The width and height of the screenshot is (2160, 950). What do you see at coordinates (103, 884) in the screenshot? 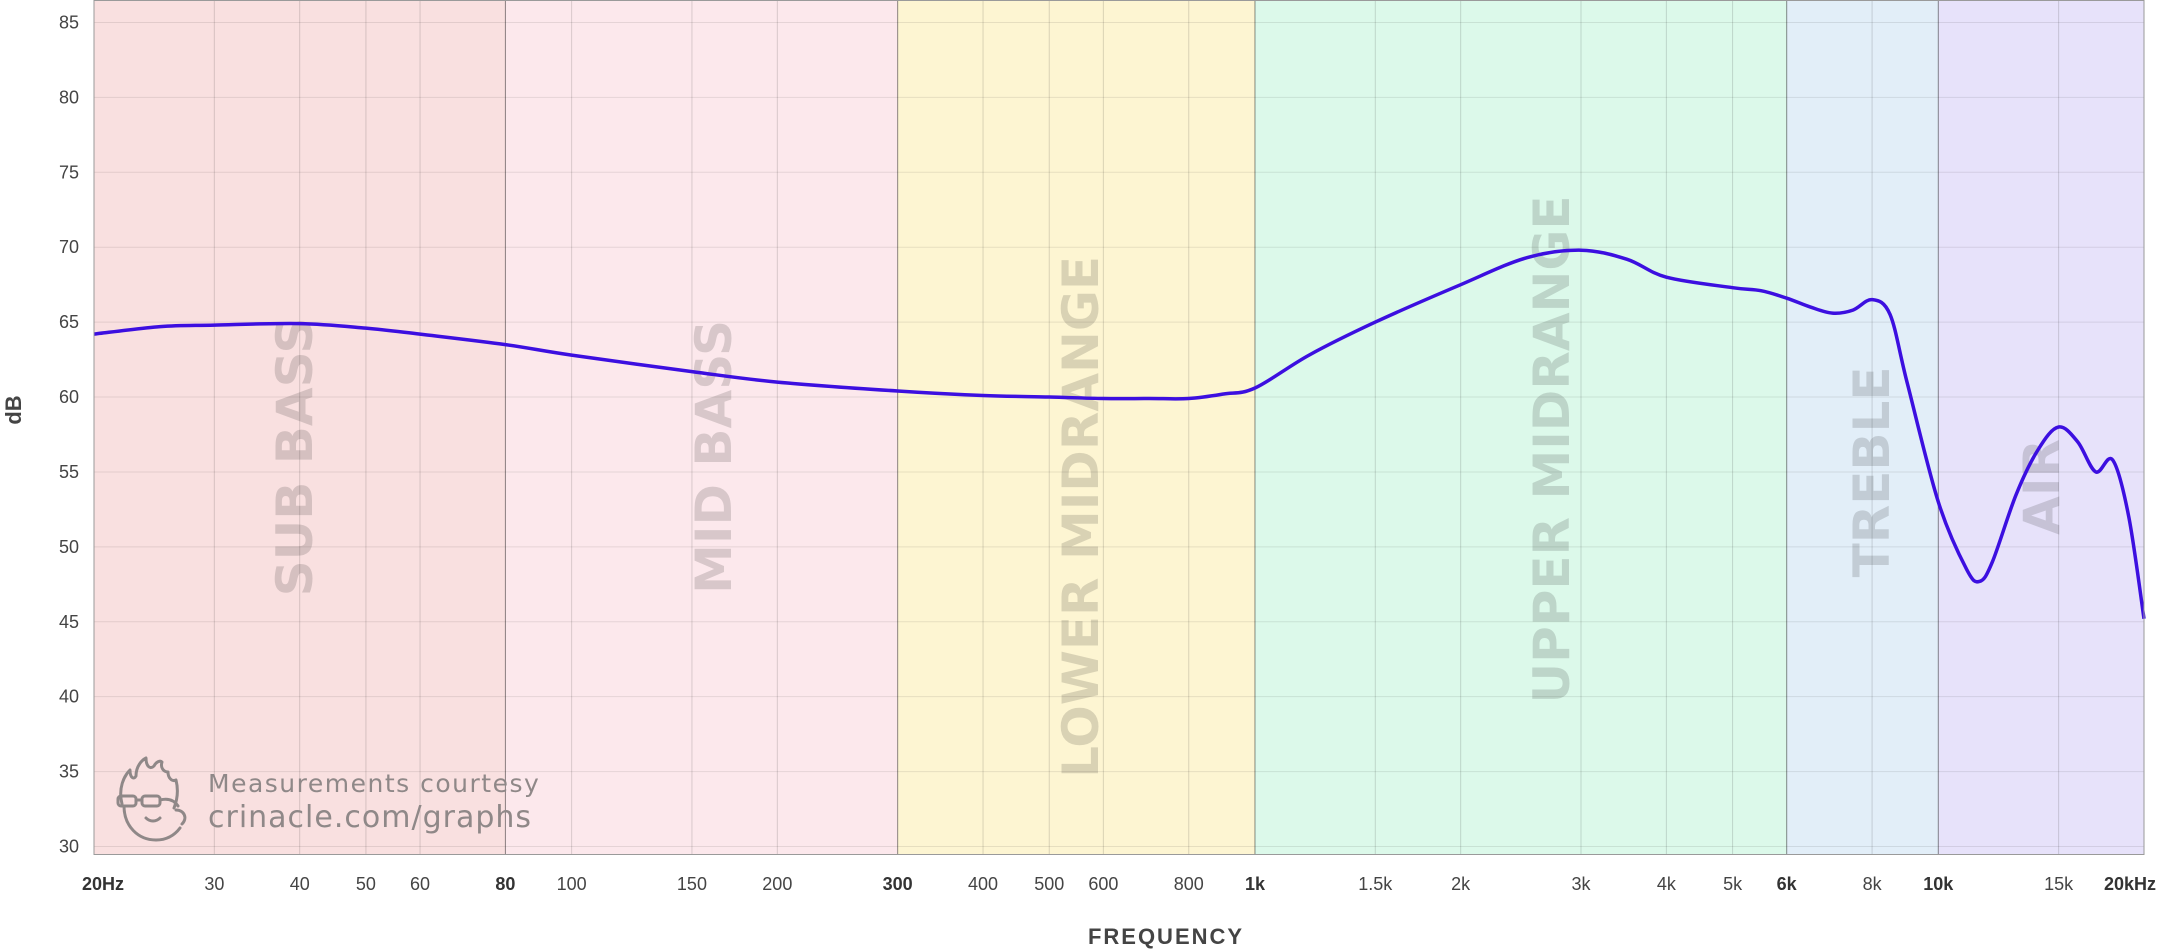
I see `x-tick-label: 20Hz` at bounding box center [103, 884].